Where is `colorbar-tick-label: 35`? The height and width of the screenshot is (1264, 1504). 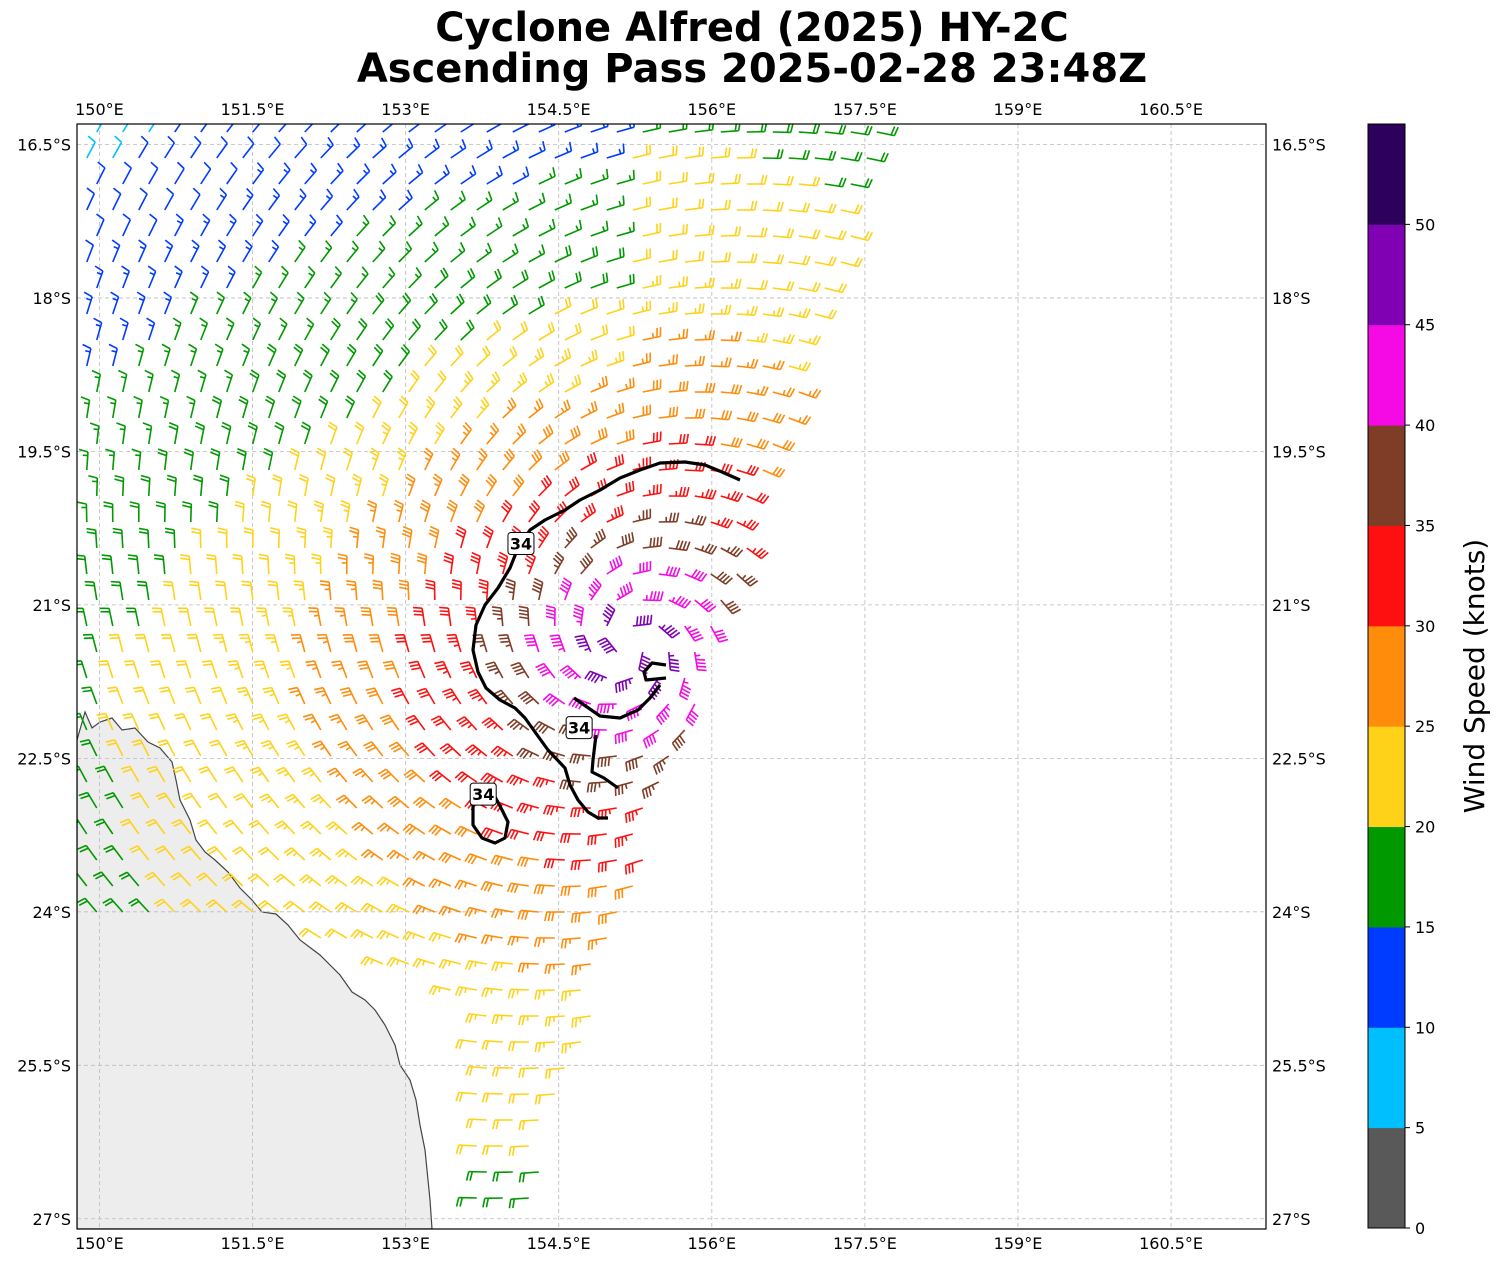
colorbar-tick-label: 35 is located at coordinates (1425, 525).